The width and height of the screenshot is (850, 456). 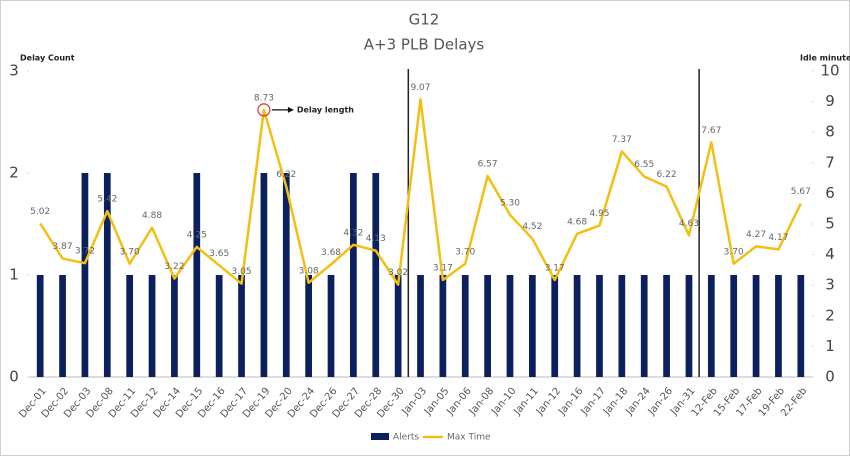 I want to click on annotation: Delay length, so click(x=325, y=109).